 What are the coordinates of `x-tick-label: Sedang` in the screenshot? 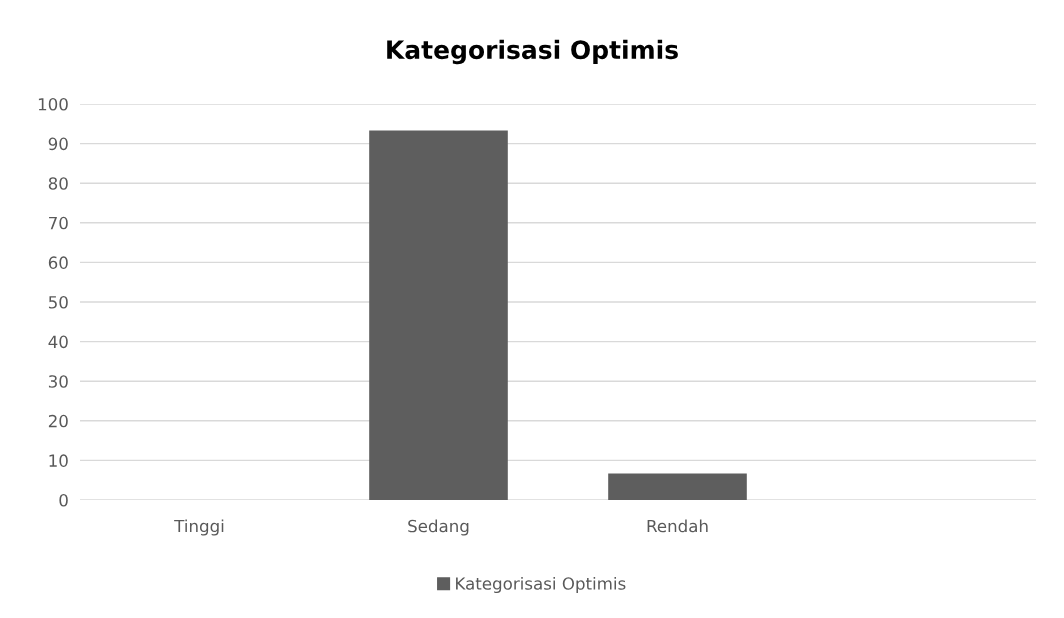 It's located at (438, 527).